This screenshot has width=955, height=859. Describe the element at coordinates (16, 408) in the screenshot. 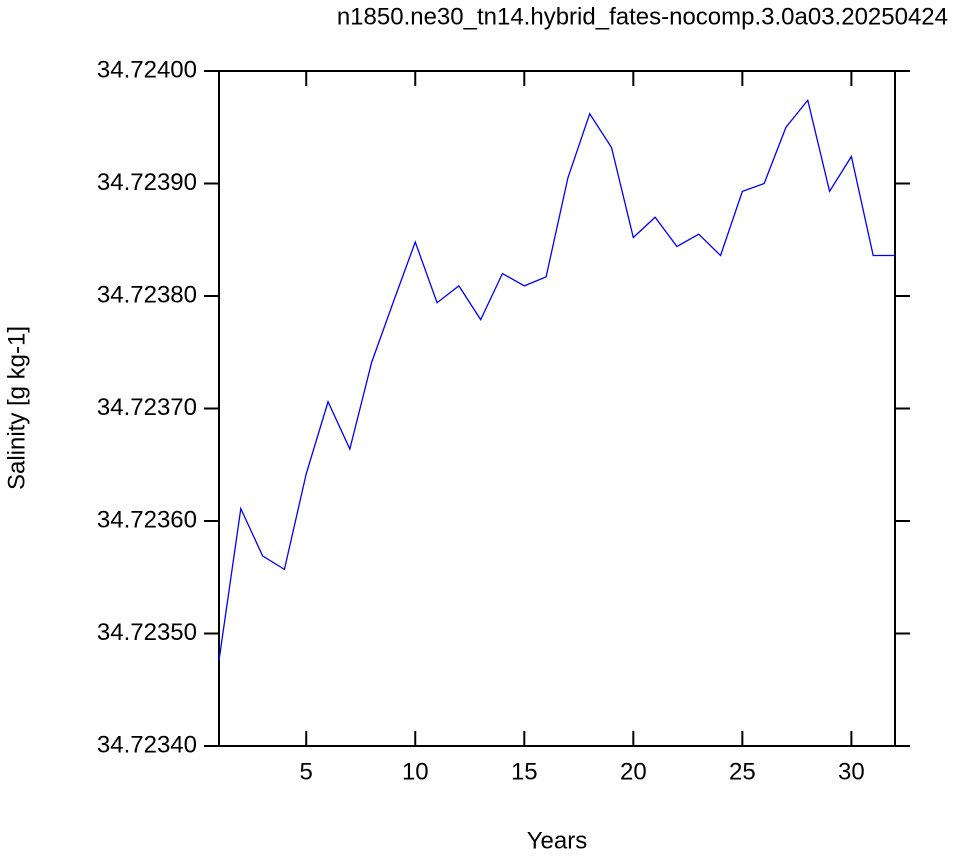

I see `y-axis-label: Salinity [g kg-1]` at that location.